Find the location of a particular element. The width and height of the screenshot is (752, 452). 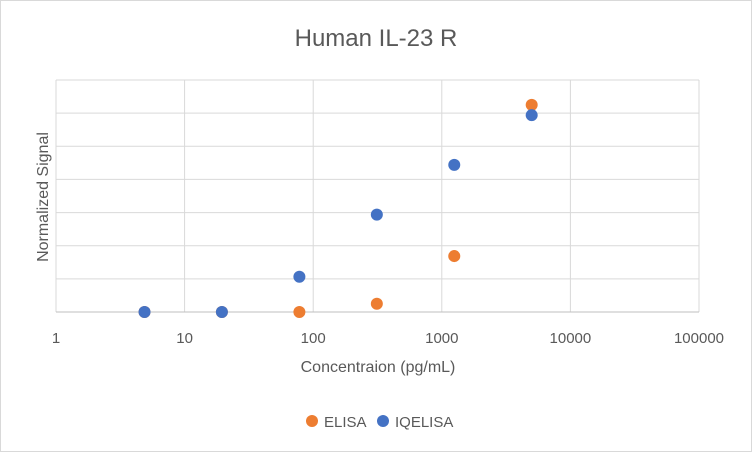

legend-label-elisa: ELISA is located at coordinates (345, 422).